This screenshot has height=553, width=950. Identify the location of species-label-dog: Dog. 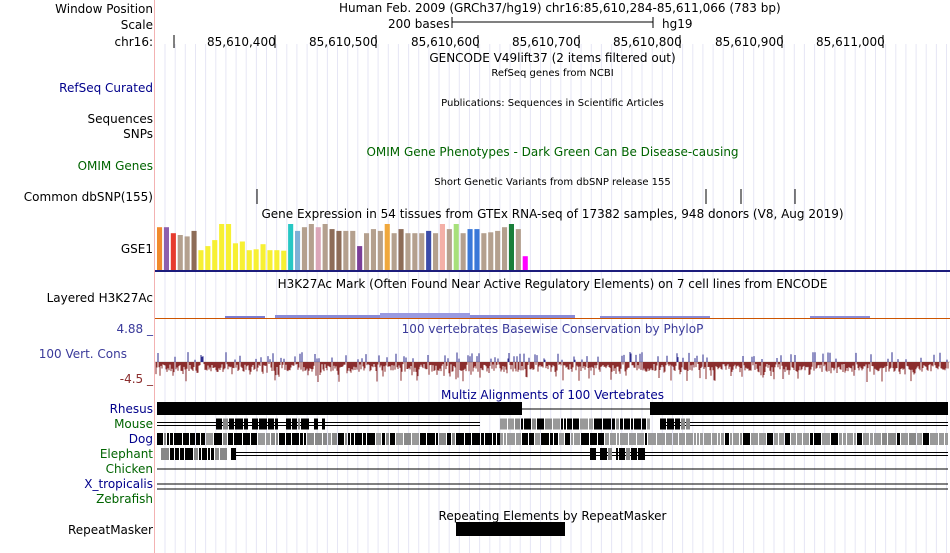
(140, 439).